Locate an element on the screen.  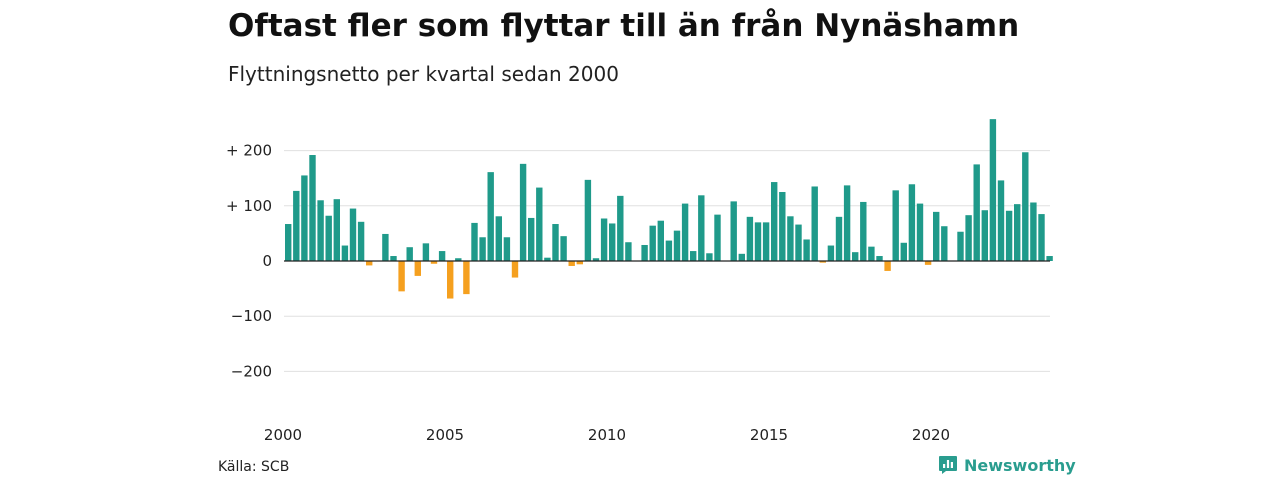
source-note: Källa: SCB is located at coordinates (254, 467).